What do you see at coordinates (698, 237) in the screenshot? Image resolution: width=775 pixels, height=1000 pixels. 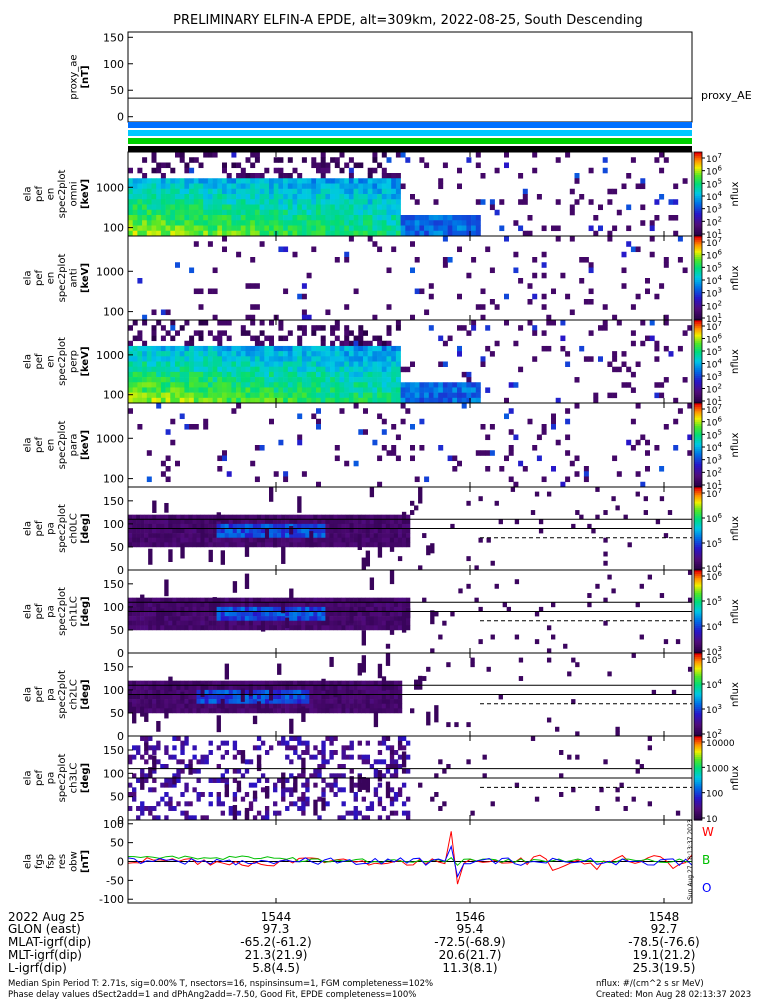 I see `en_1-cbar-cell` at bounding box center [698, 237].